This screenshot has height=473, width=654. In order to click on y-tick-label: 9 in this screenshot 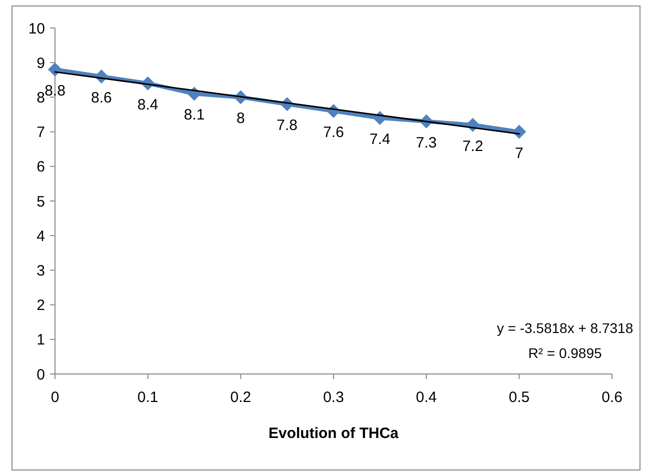, I will do `click(40, 63)`.